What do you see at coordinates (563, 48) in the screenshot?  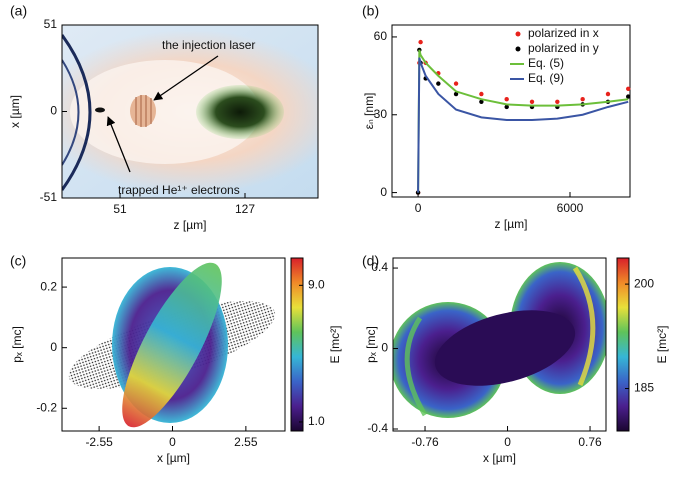 I see `legend-label: polarized in y` at bounding box center [563, 48].